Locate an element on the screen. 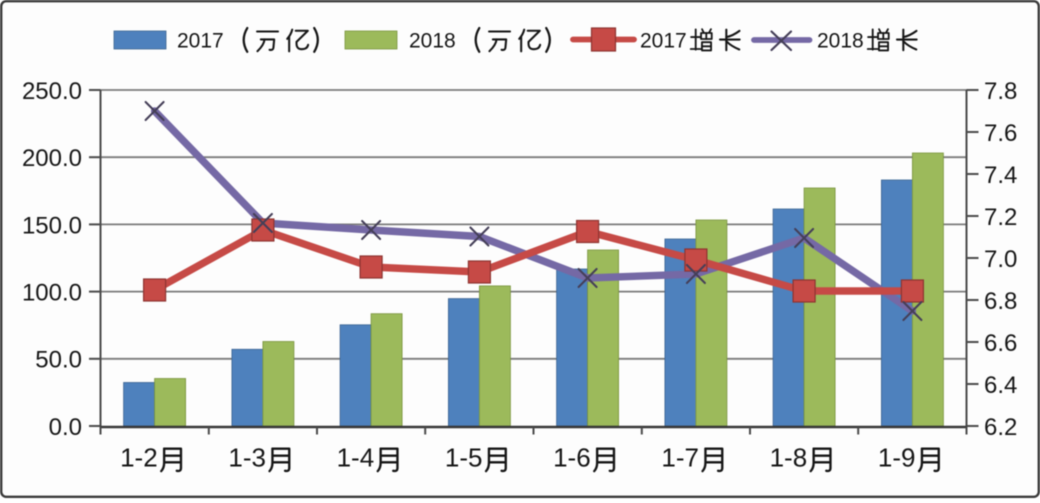 The width and height of the screenshot is (1040, 503). svg-text: 6.6 is located at coordinates (1000, 343).